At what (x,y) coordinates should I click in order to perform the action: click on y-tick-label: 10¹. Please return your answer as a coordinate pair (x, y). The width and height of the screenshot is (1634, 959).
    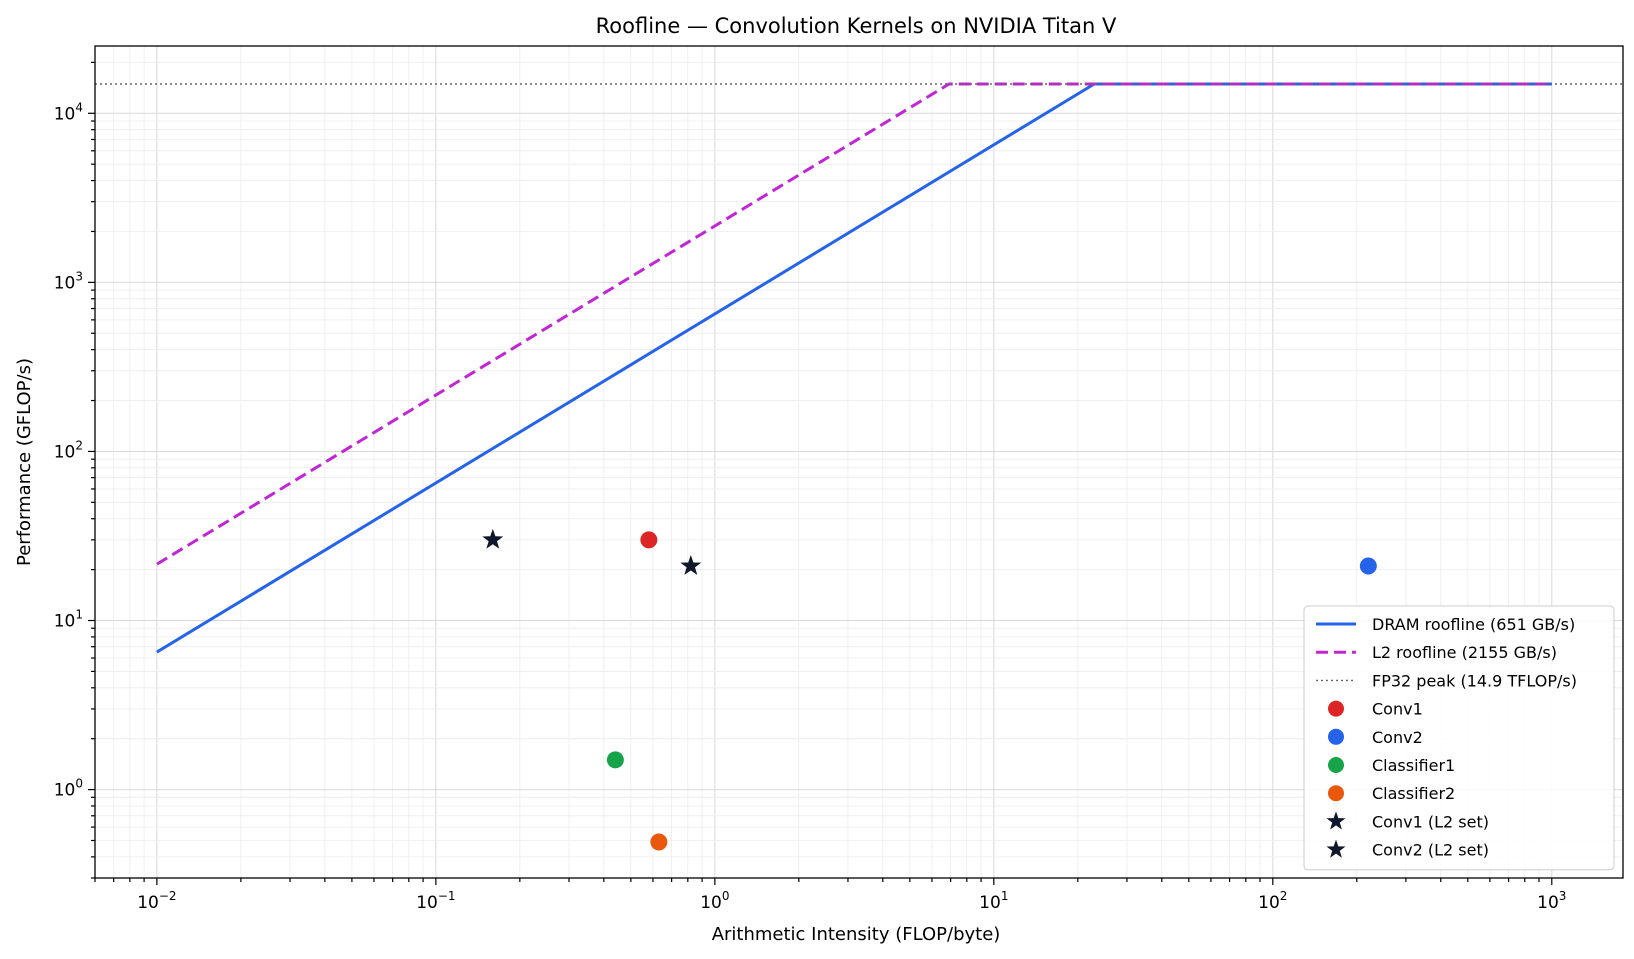
    Looking at the image, I should click on (68, 620).